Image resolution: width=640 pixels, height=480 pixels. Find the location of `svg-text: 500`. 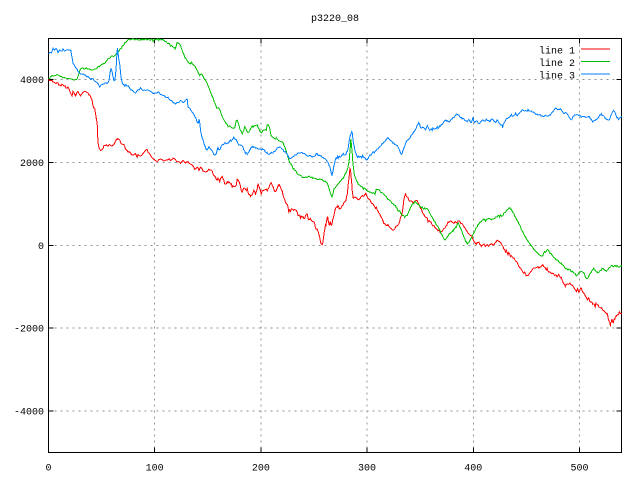

svg-text: 500 is located at coordinates (579, 469).